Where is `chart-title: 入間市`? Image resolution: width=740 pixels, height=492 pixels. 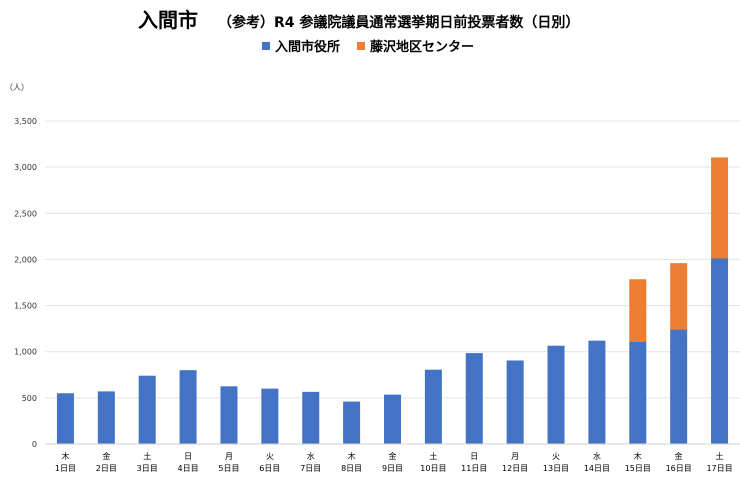
chart-title: 入間市 is located at coordinates (168, 20).